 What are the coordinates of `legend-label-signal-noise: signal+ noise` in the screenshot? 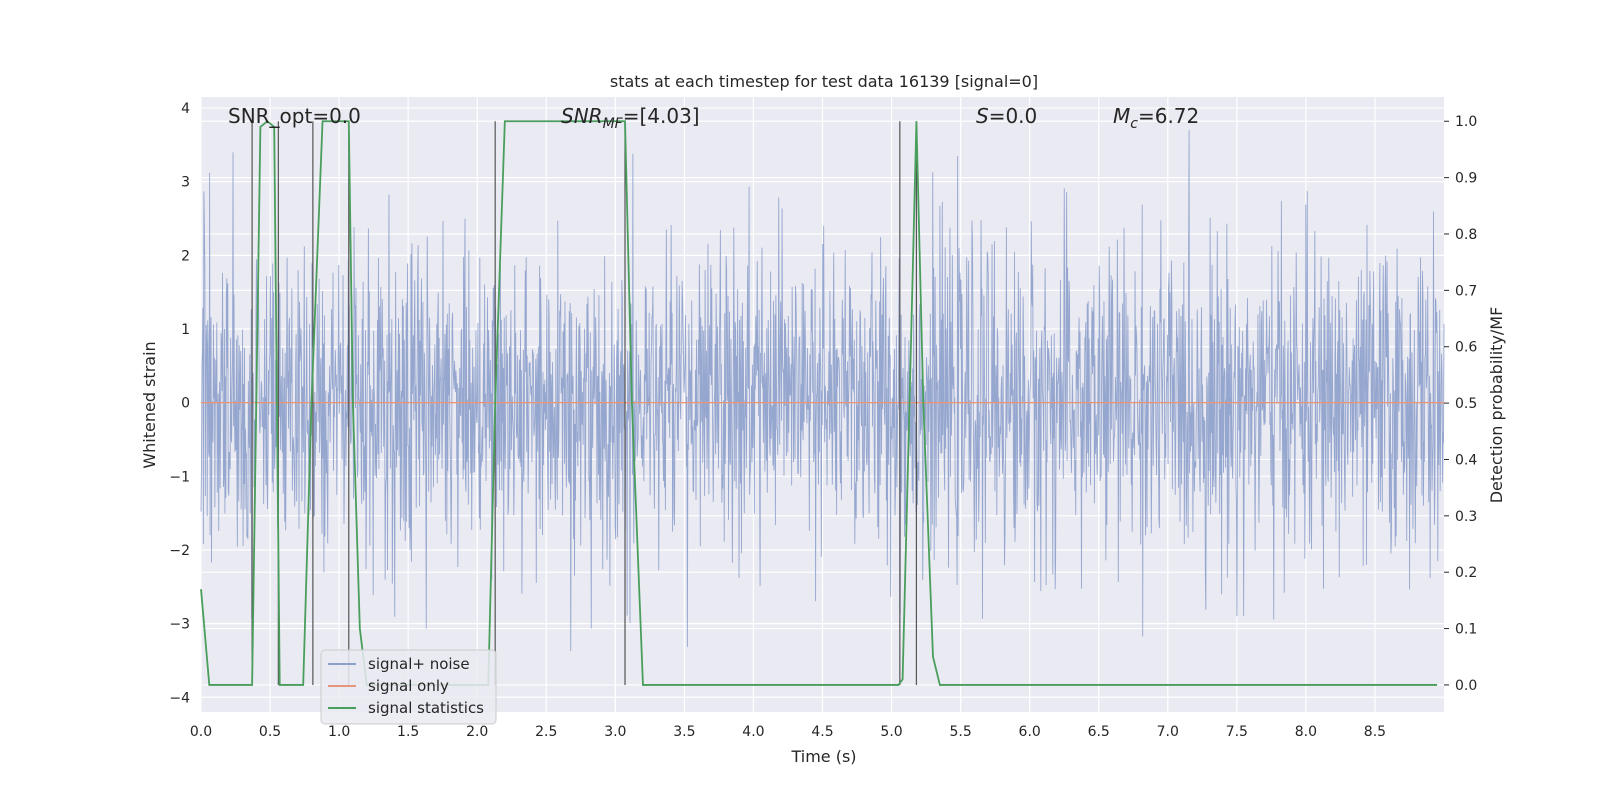 It's located at (419, 664).